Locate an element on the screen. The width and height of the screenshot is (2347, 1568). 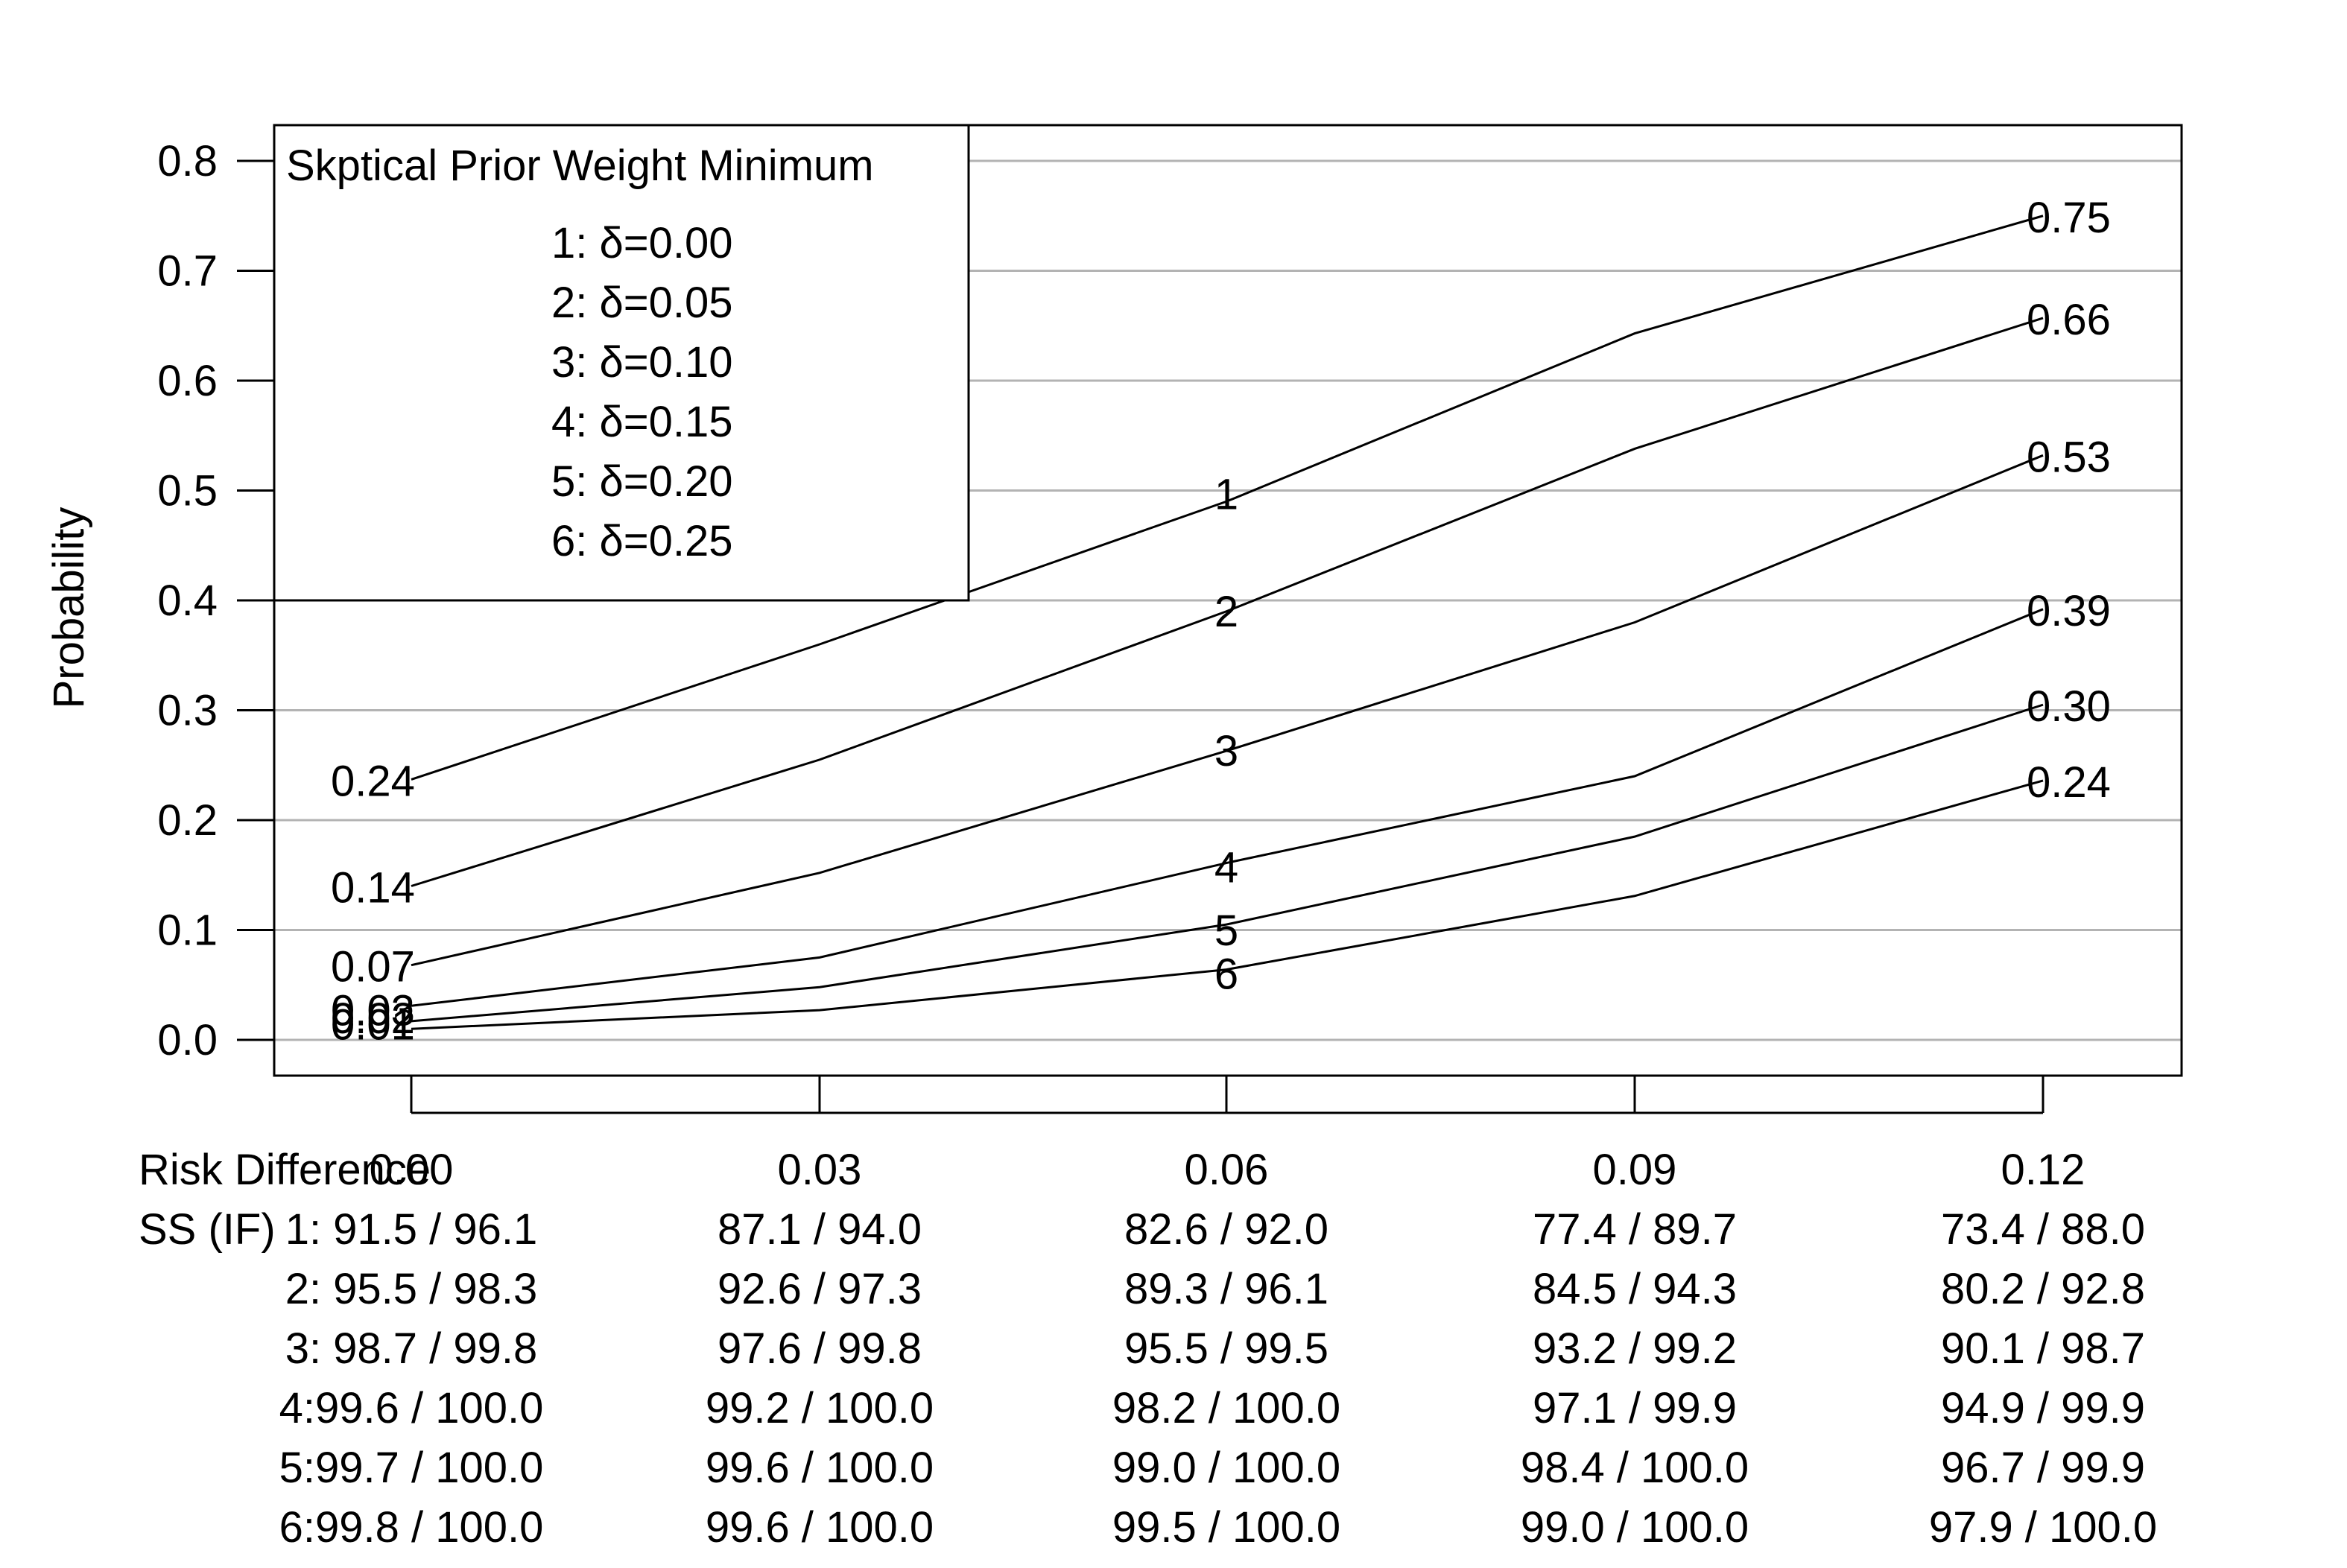
legend-entry-2: 2: δ=0.05 is located at coordinates (642, 303).